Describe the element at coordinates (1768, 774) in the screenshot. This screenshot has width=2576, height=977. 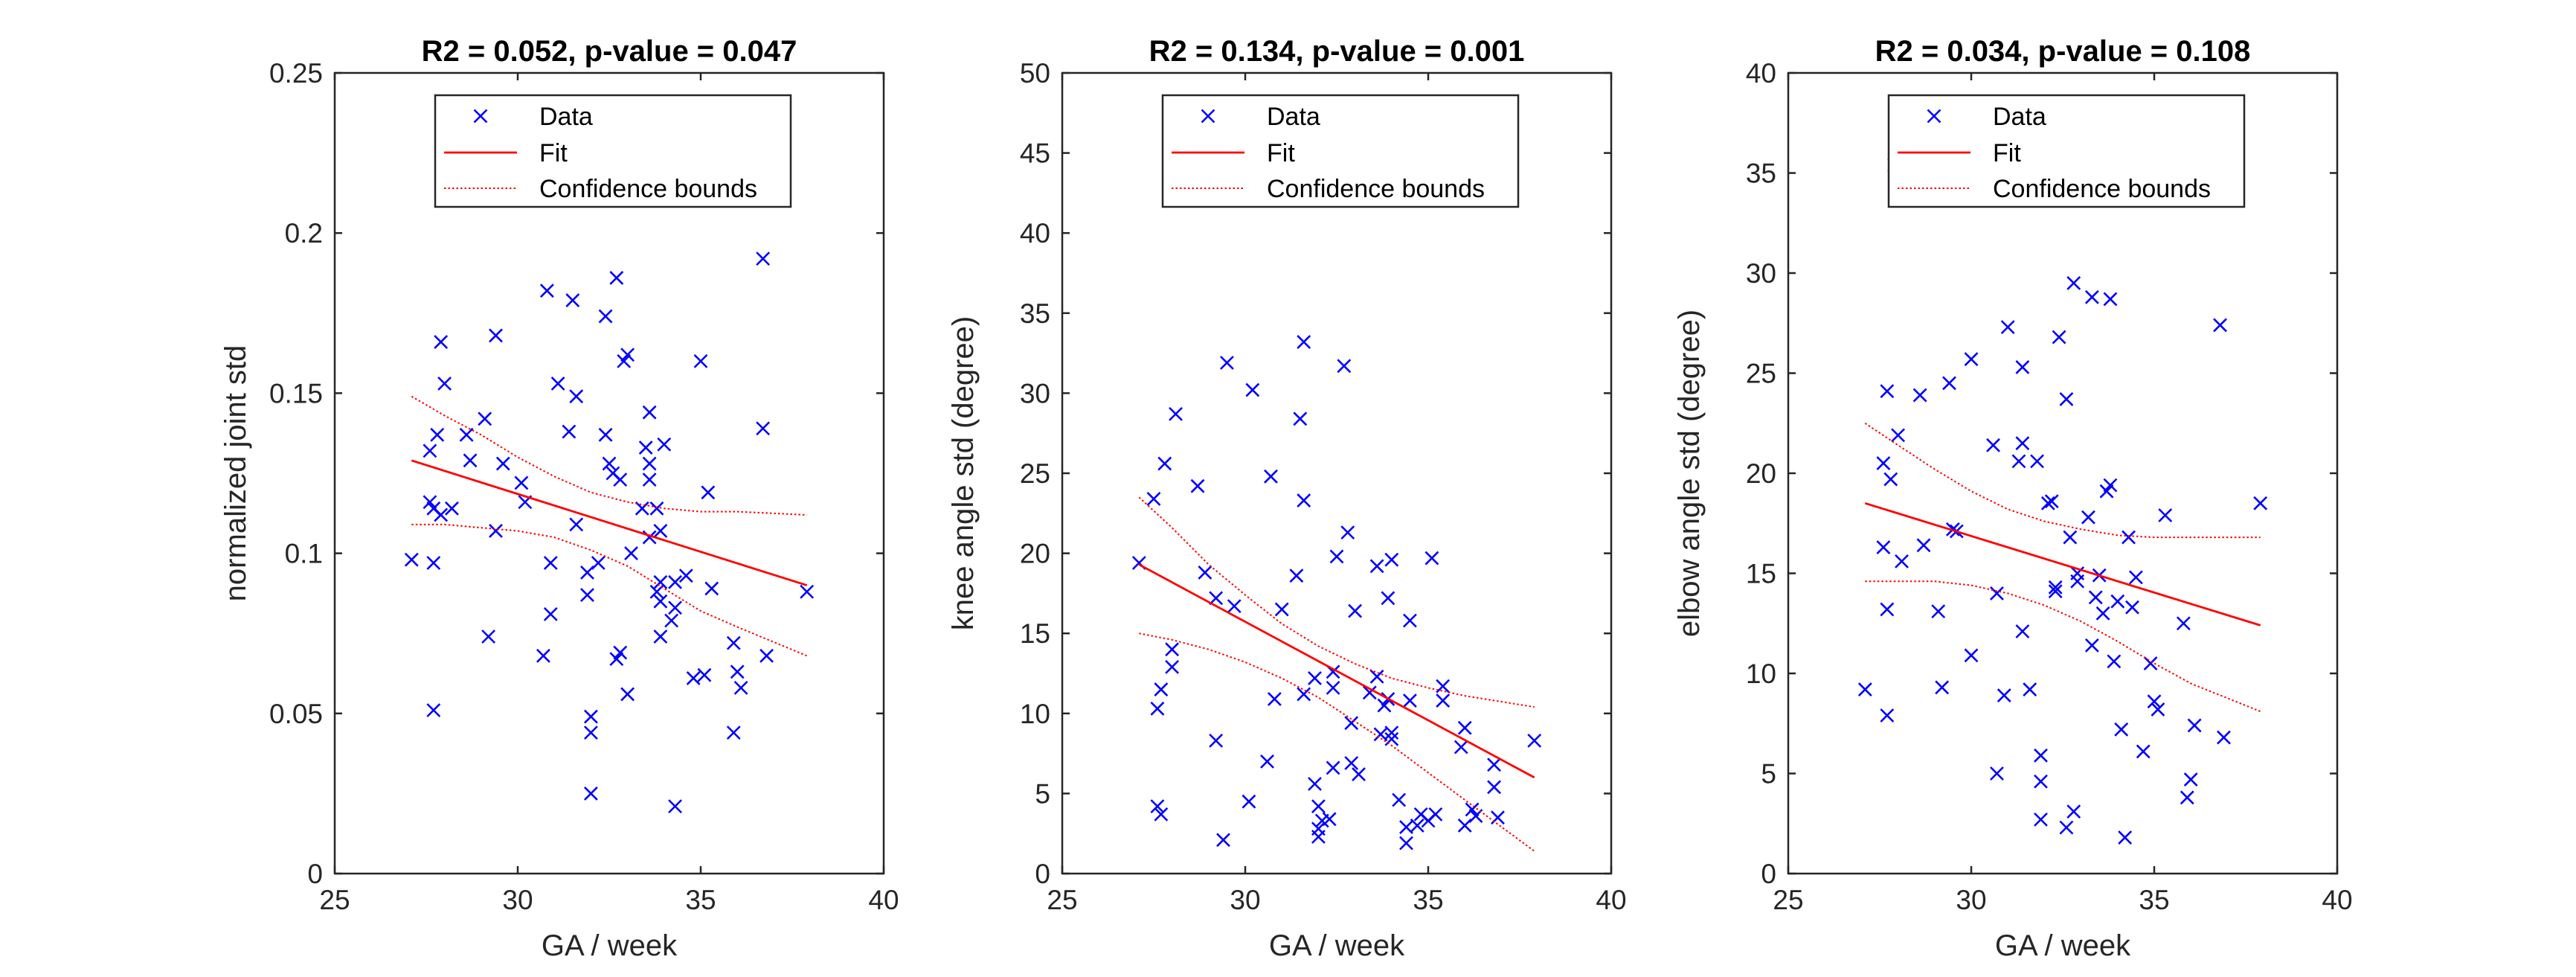
I see `y-tick-label: 5` at that location.